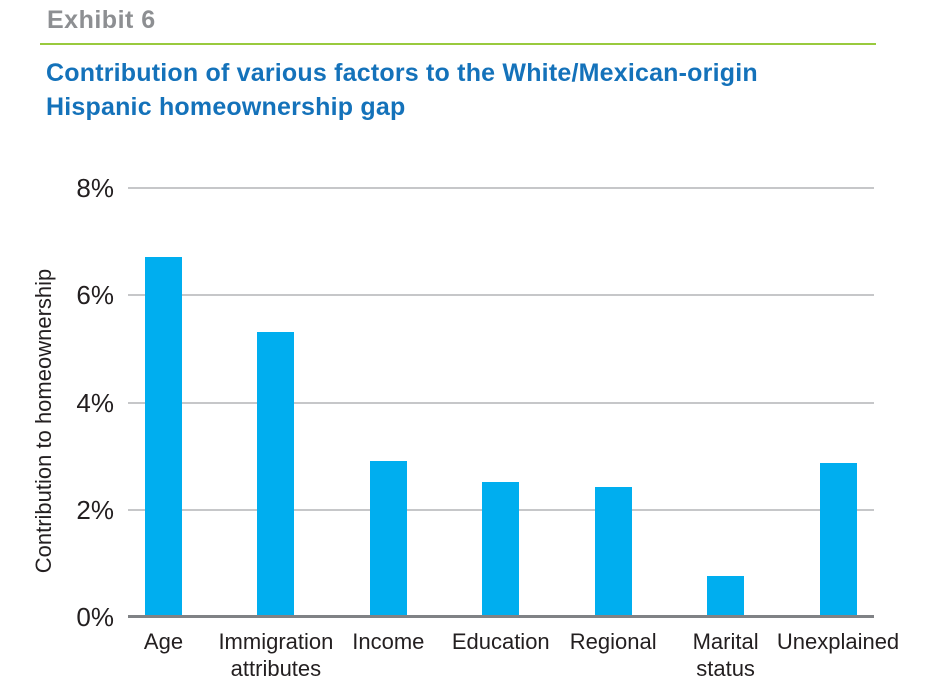 The height and width of the screenshot is (688, 928). I want to click on y-axis-title: Contribution to homeownership, so click(43, 421).